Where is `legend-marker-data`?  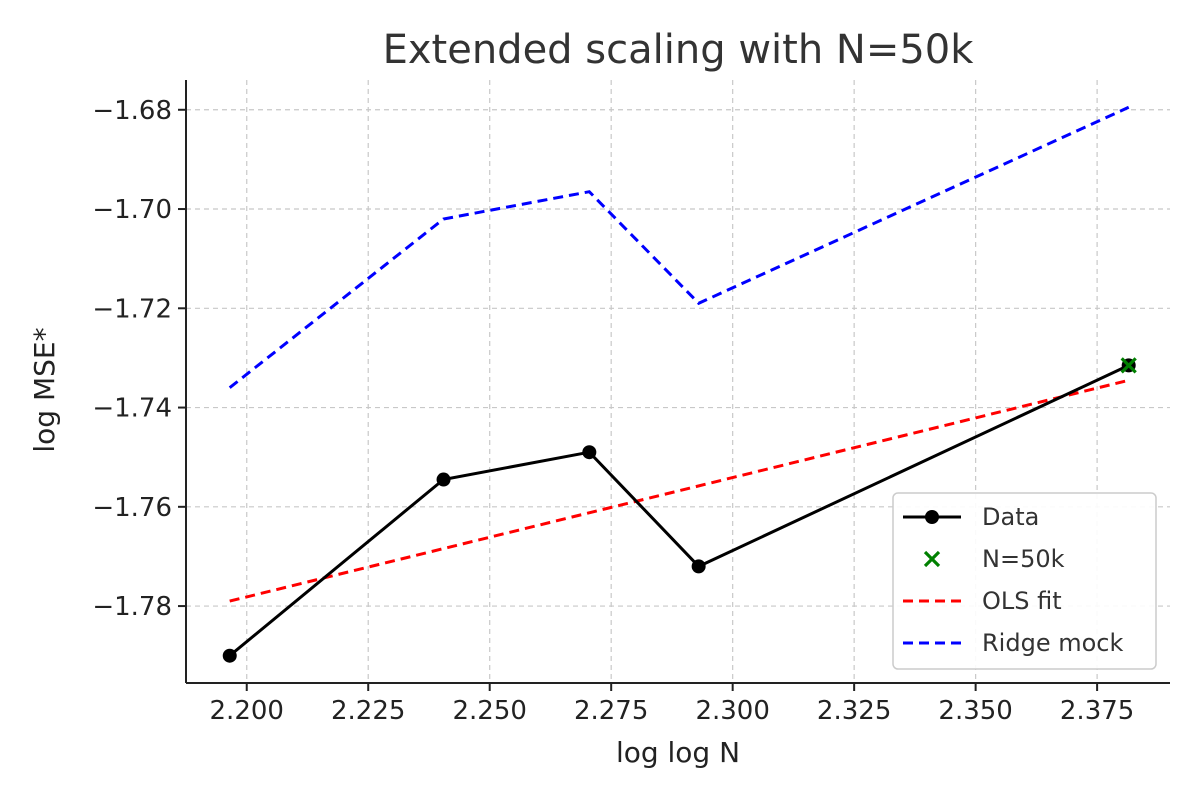 legend-marker-data is located at coordinates (932, 517).